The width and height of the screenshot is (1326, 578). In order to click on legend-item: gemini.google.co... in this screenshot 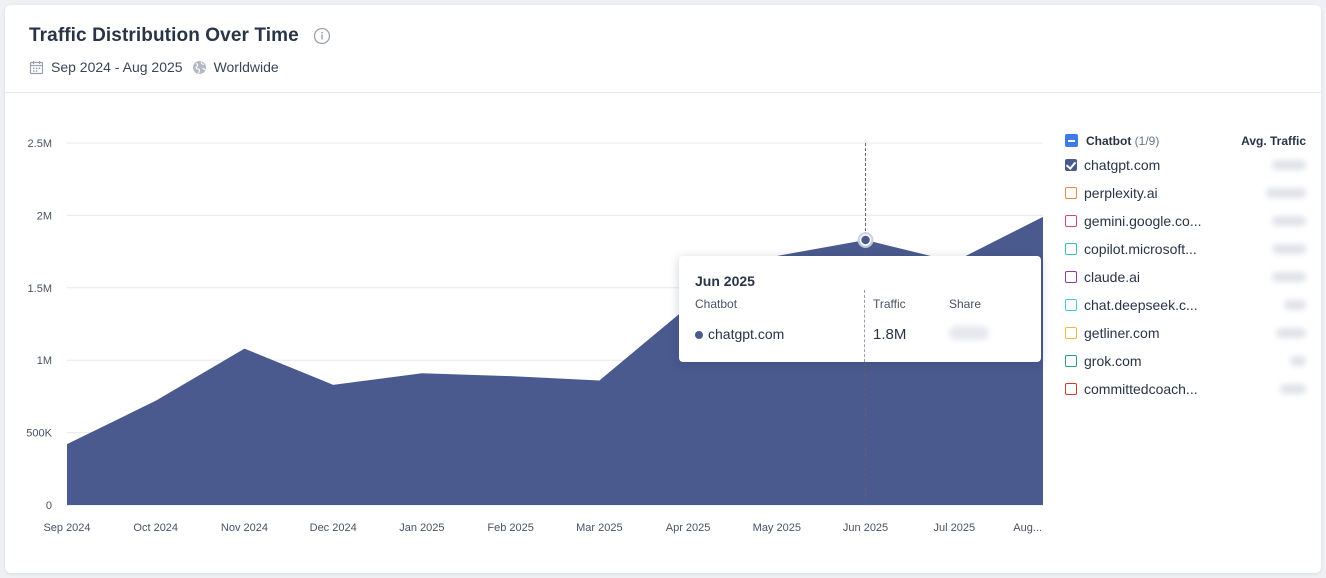, I will do `click(1188, 222)`.